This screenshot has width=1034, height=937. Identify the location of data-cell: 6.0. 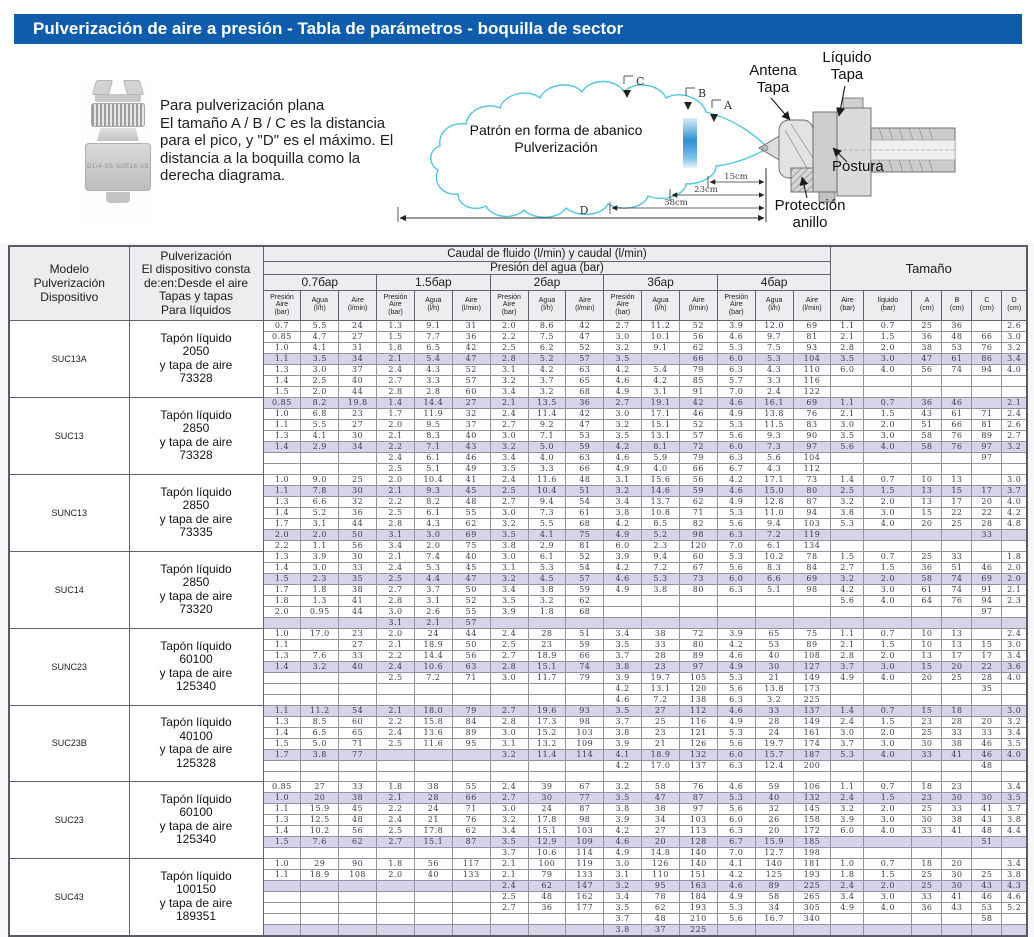
(623, 545).